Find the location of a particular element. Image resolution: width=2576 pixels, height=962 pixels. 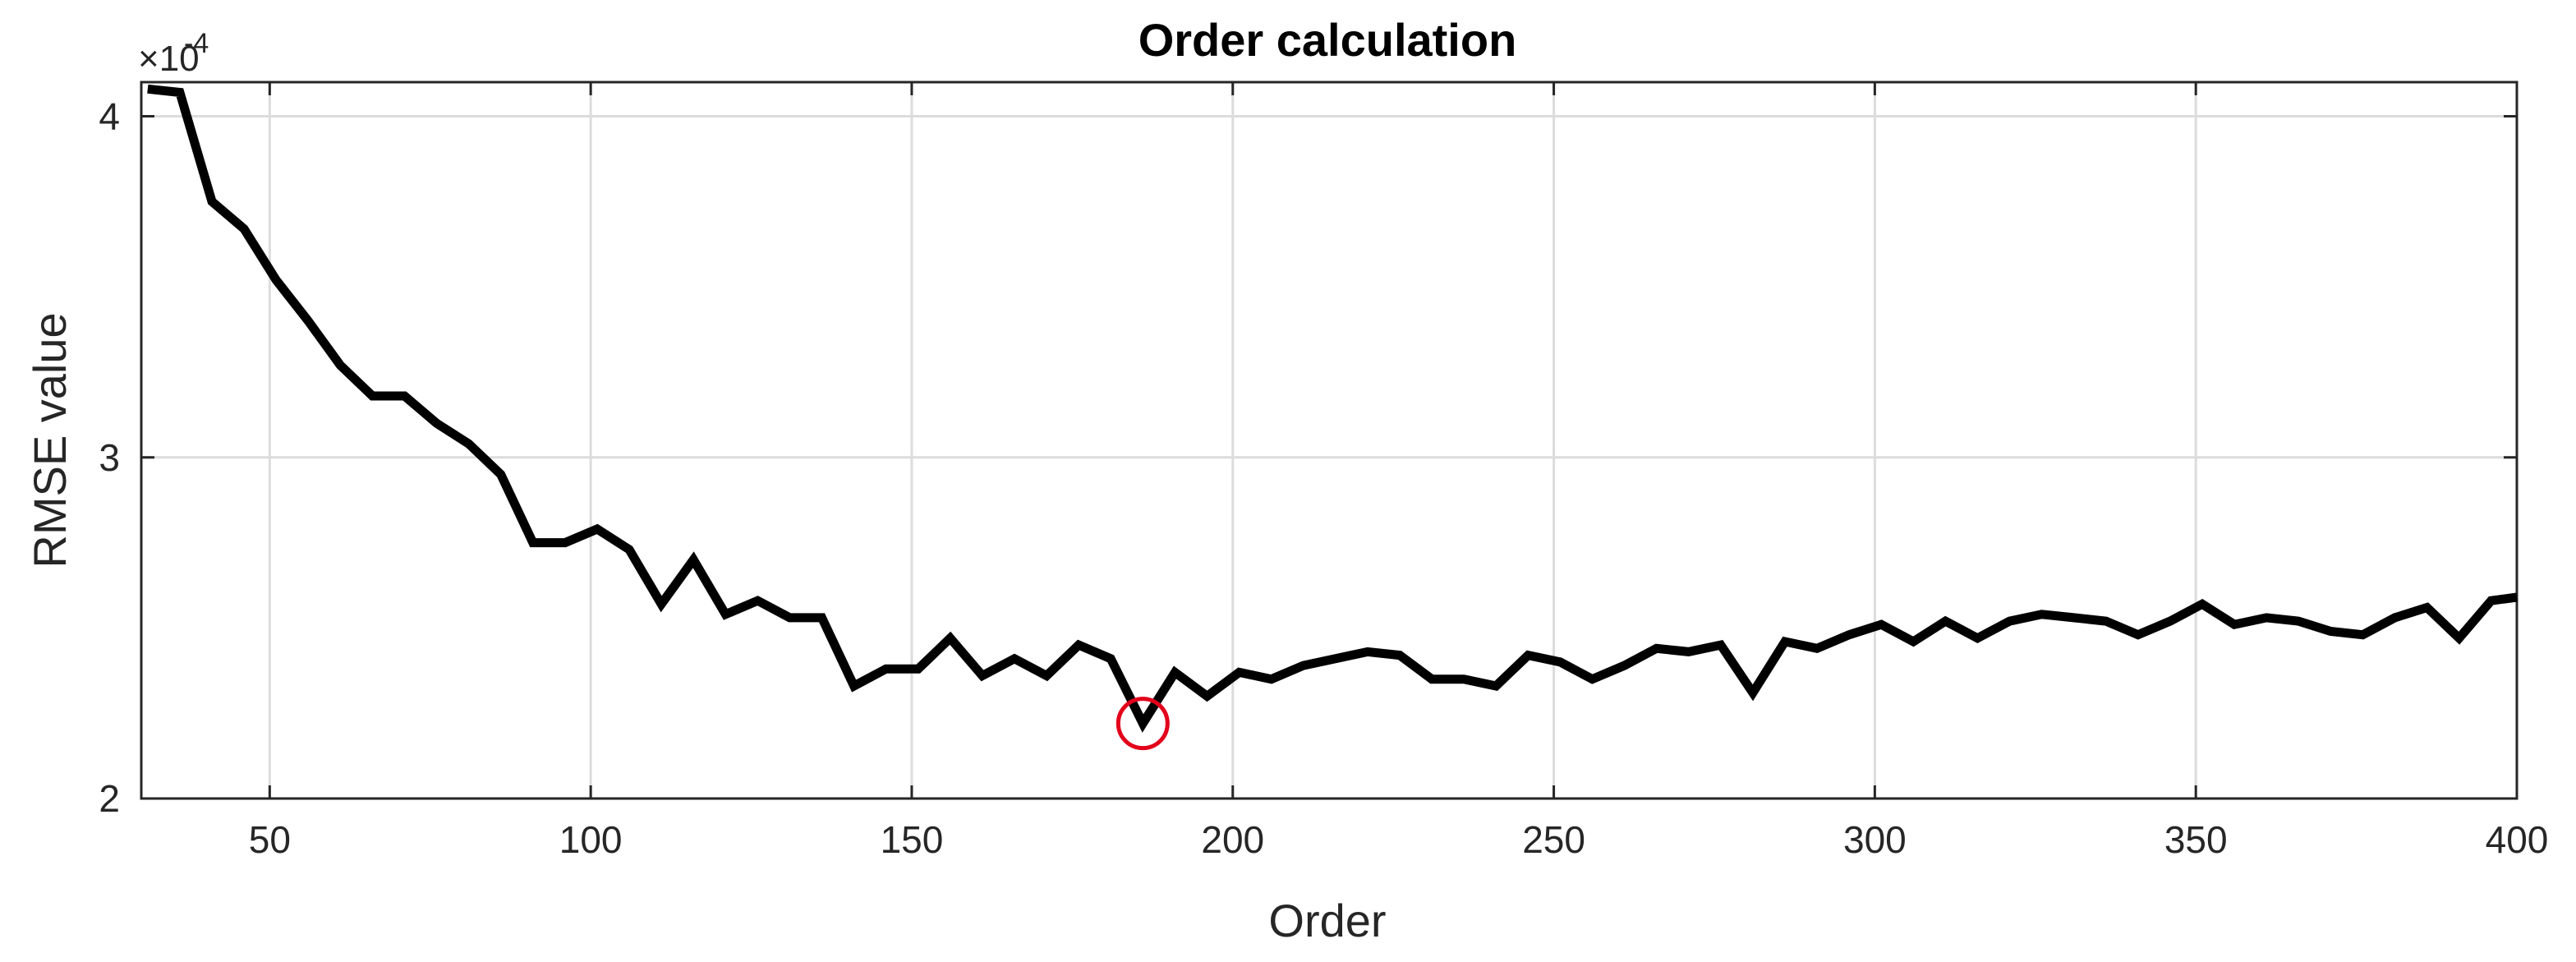

y-tick-label: 3 is located at coordinates (109, 457).